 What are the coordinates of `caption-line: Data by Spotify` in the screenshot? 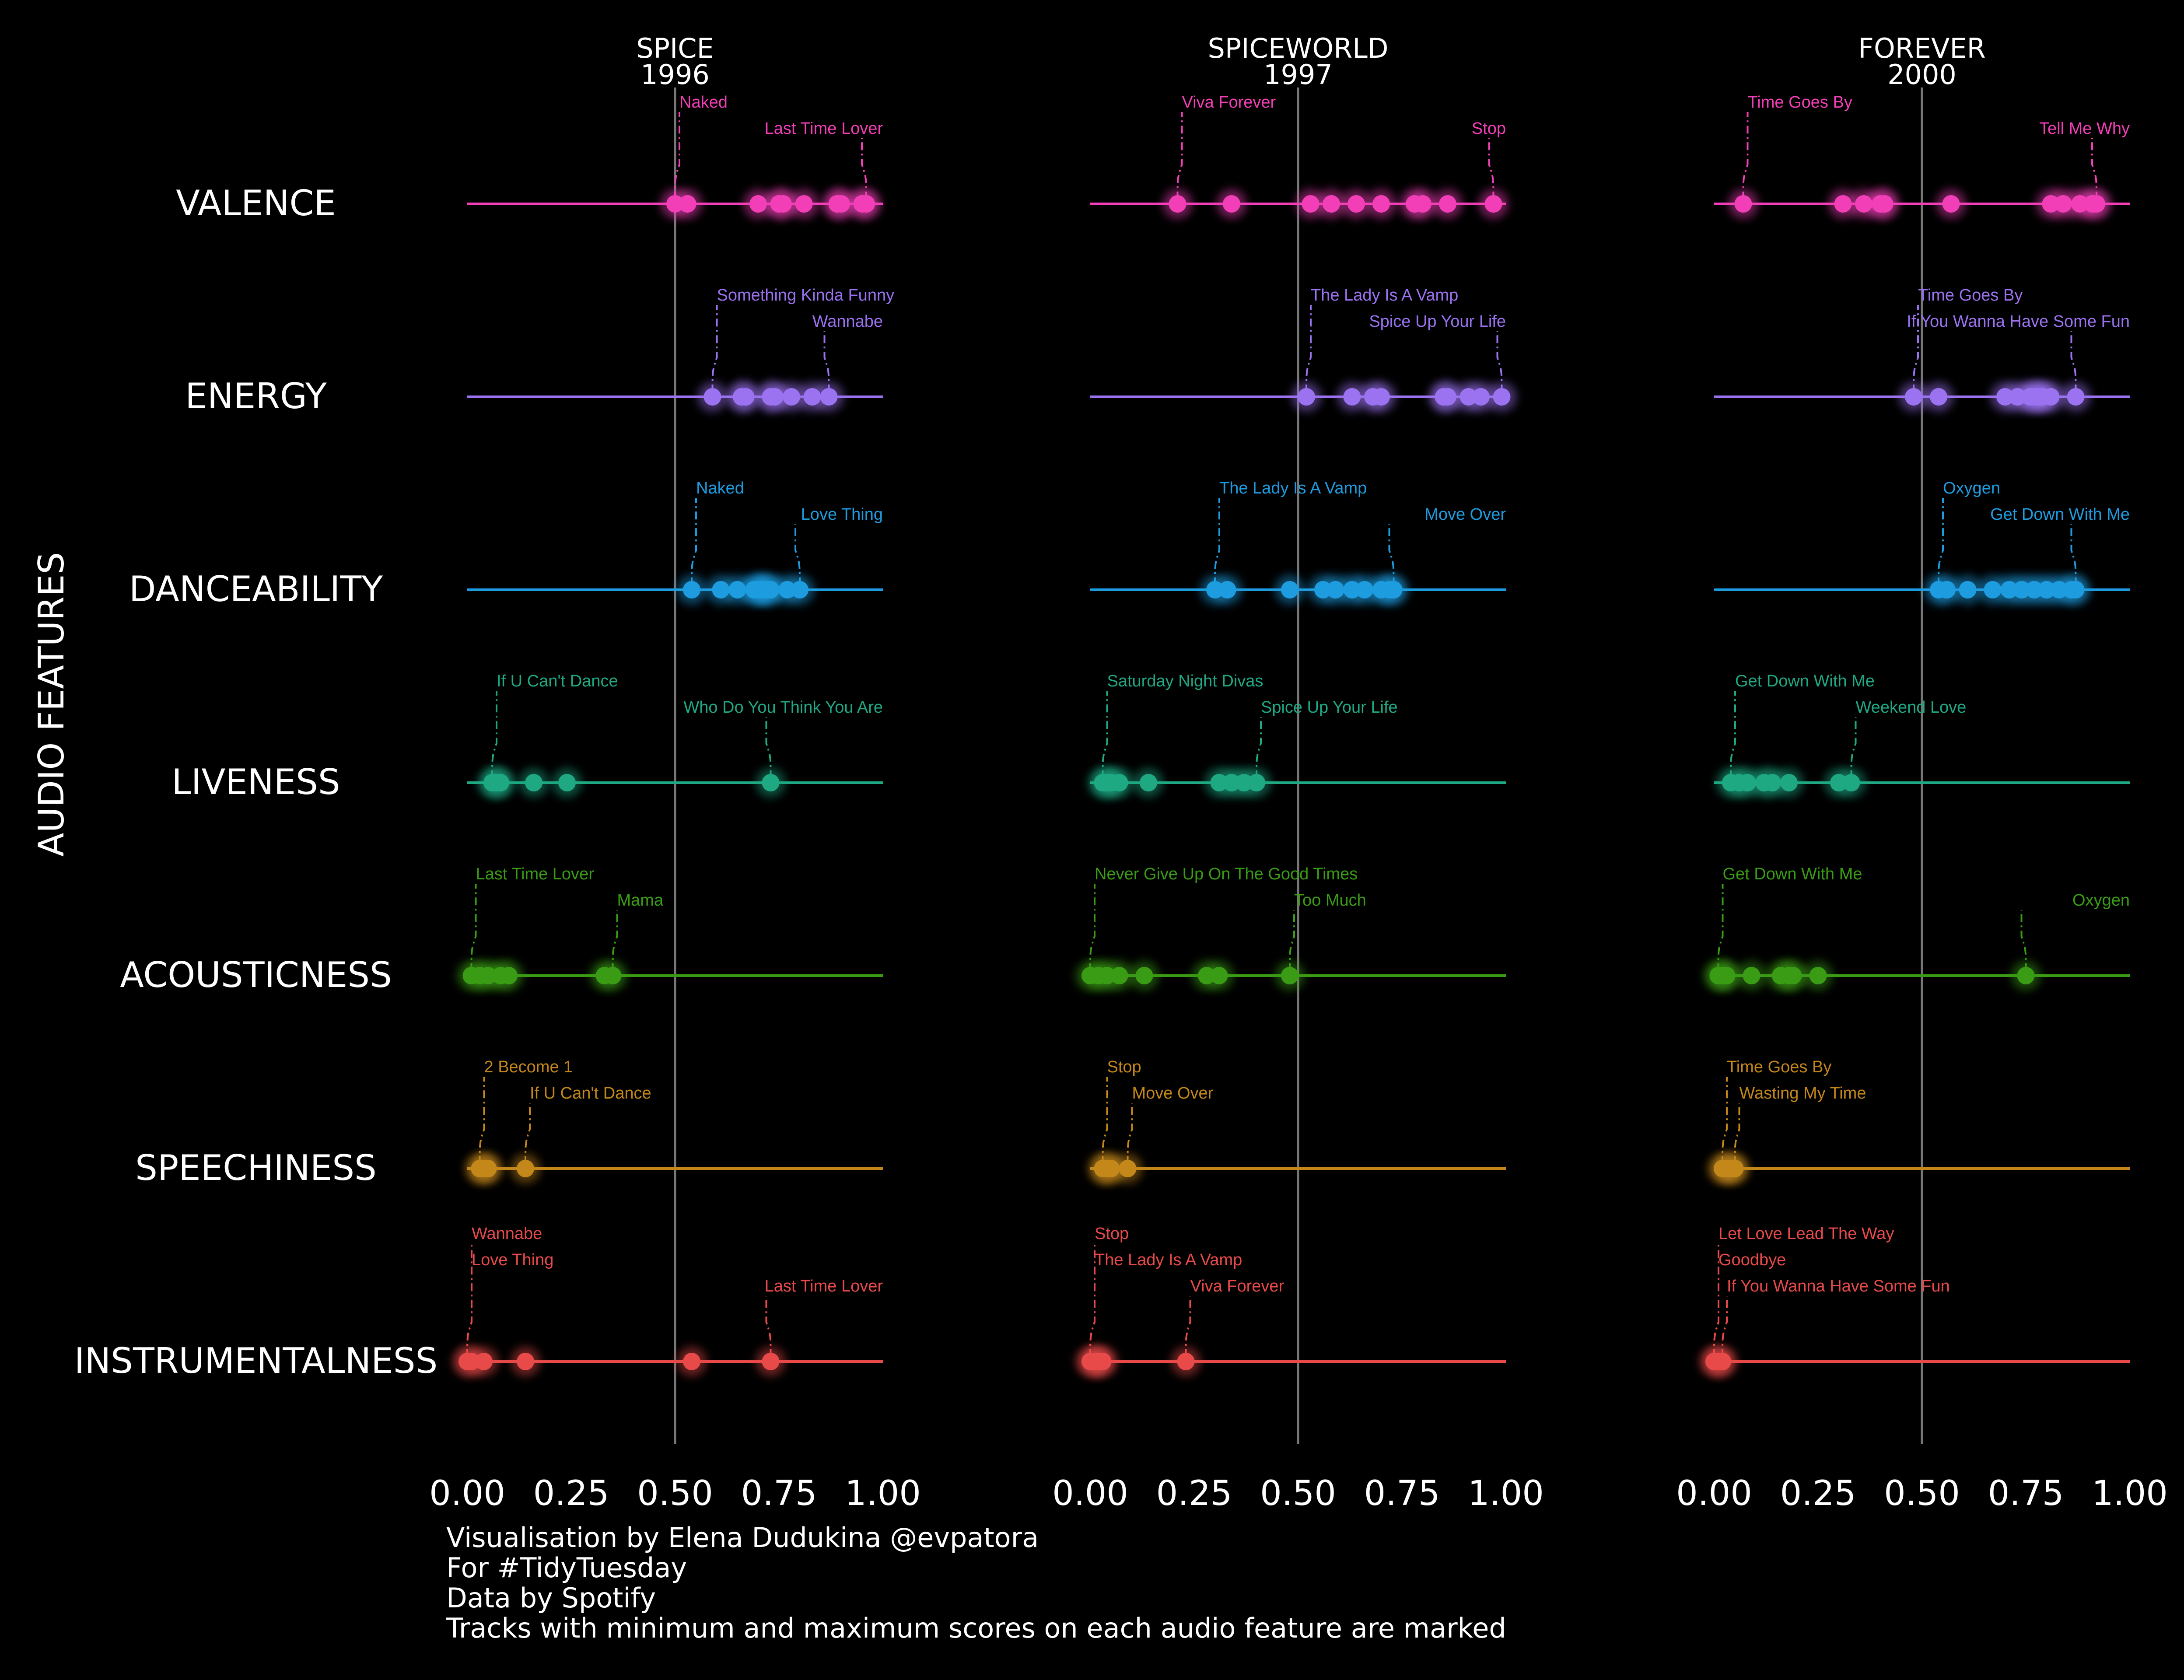 It's located at (551, 1598).